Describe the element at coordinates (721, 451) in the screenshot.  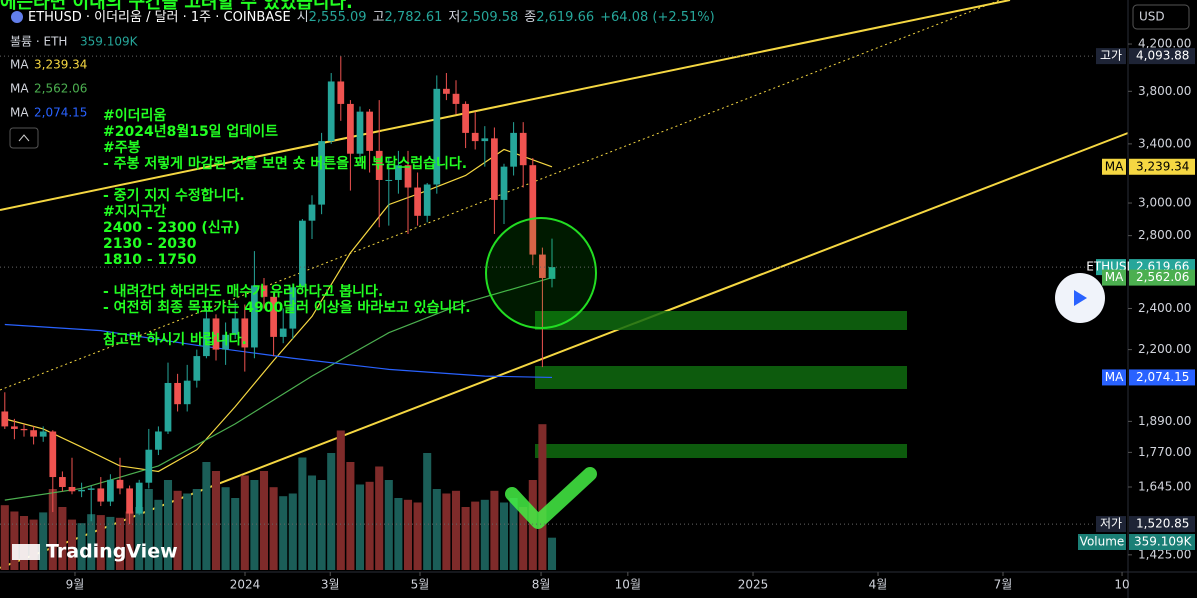
I see `support-zone` at that location.